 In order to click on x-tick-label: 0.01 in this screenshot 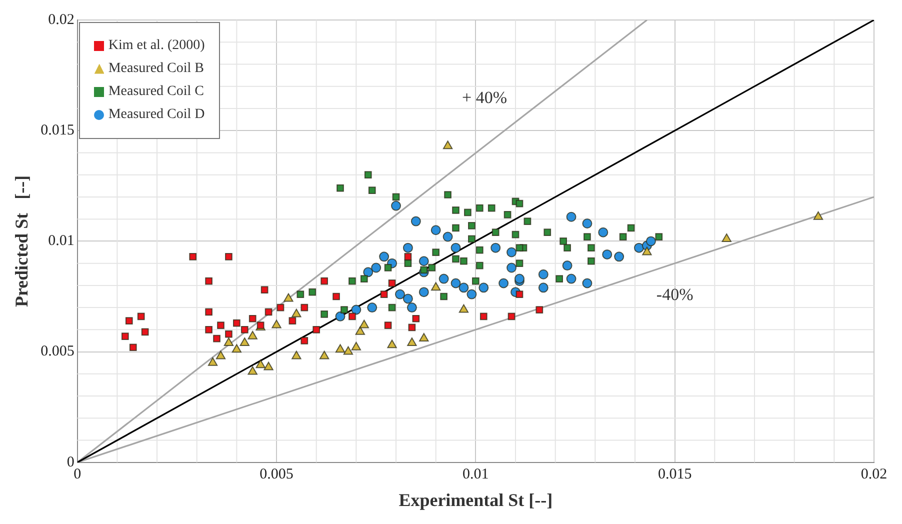, I will do `click(475, 474)`.